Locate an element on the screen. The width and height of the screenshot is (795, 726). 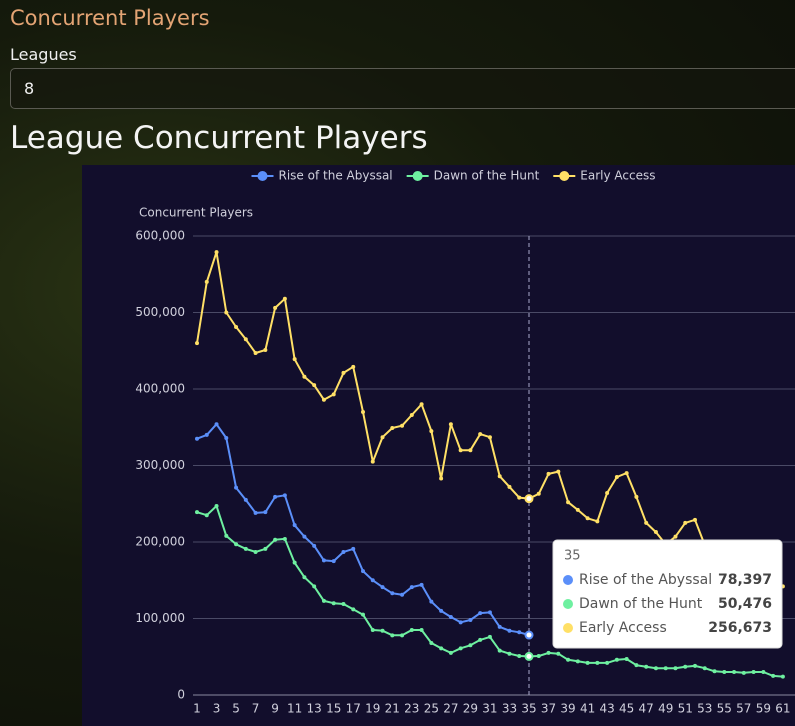
y-tick-label: 600,000 is located at coordinates (160, 236).